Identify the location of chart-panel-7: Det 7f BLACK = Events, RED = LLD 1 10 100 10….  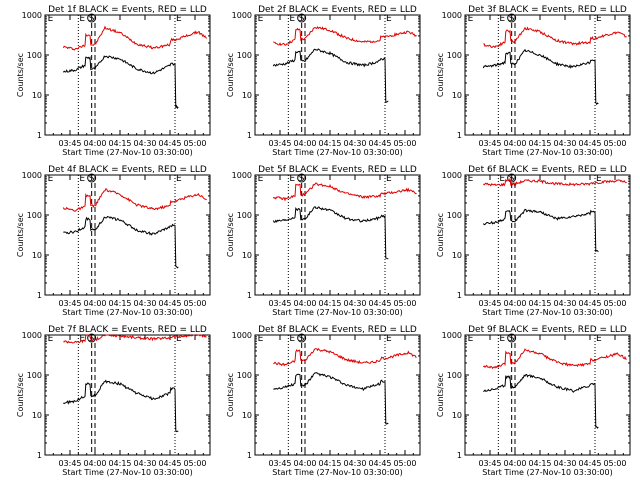
(113, 401).